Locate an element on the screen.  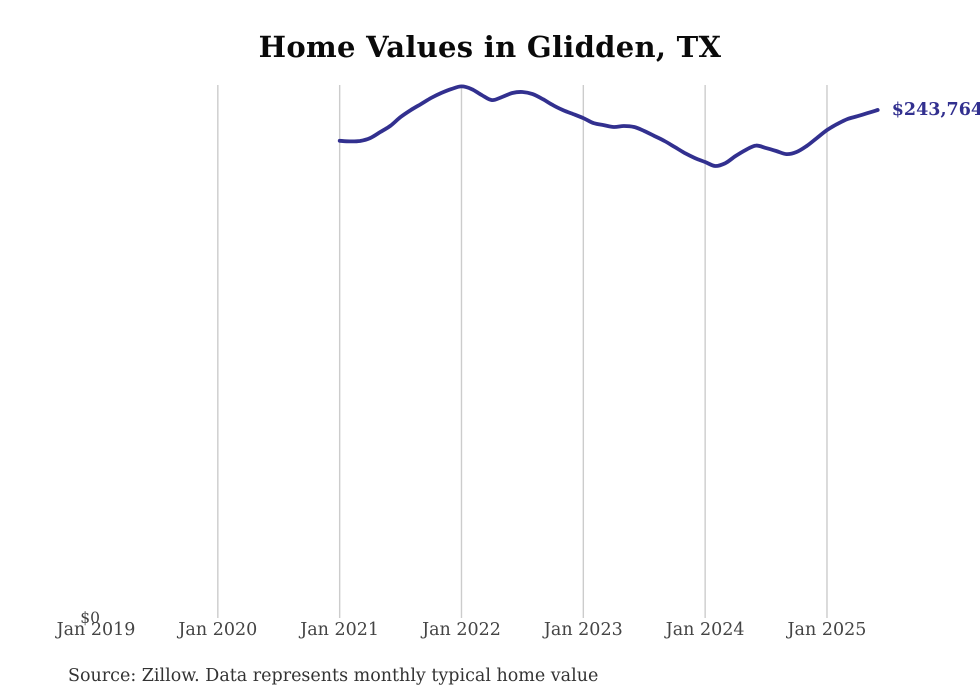
series-end-value-label: $243,764 is located at coordinates (935, 110).